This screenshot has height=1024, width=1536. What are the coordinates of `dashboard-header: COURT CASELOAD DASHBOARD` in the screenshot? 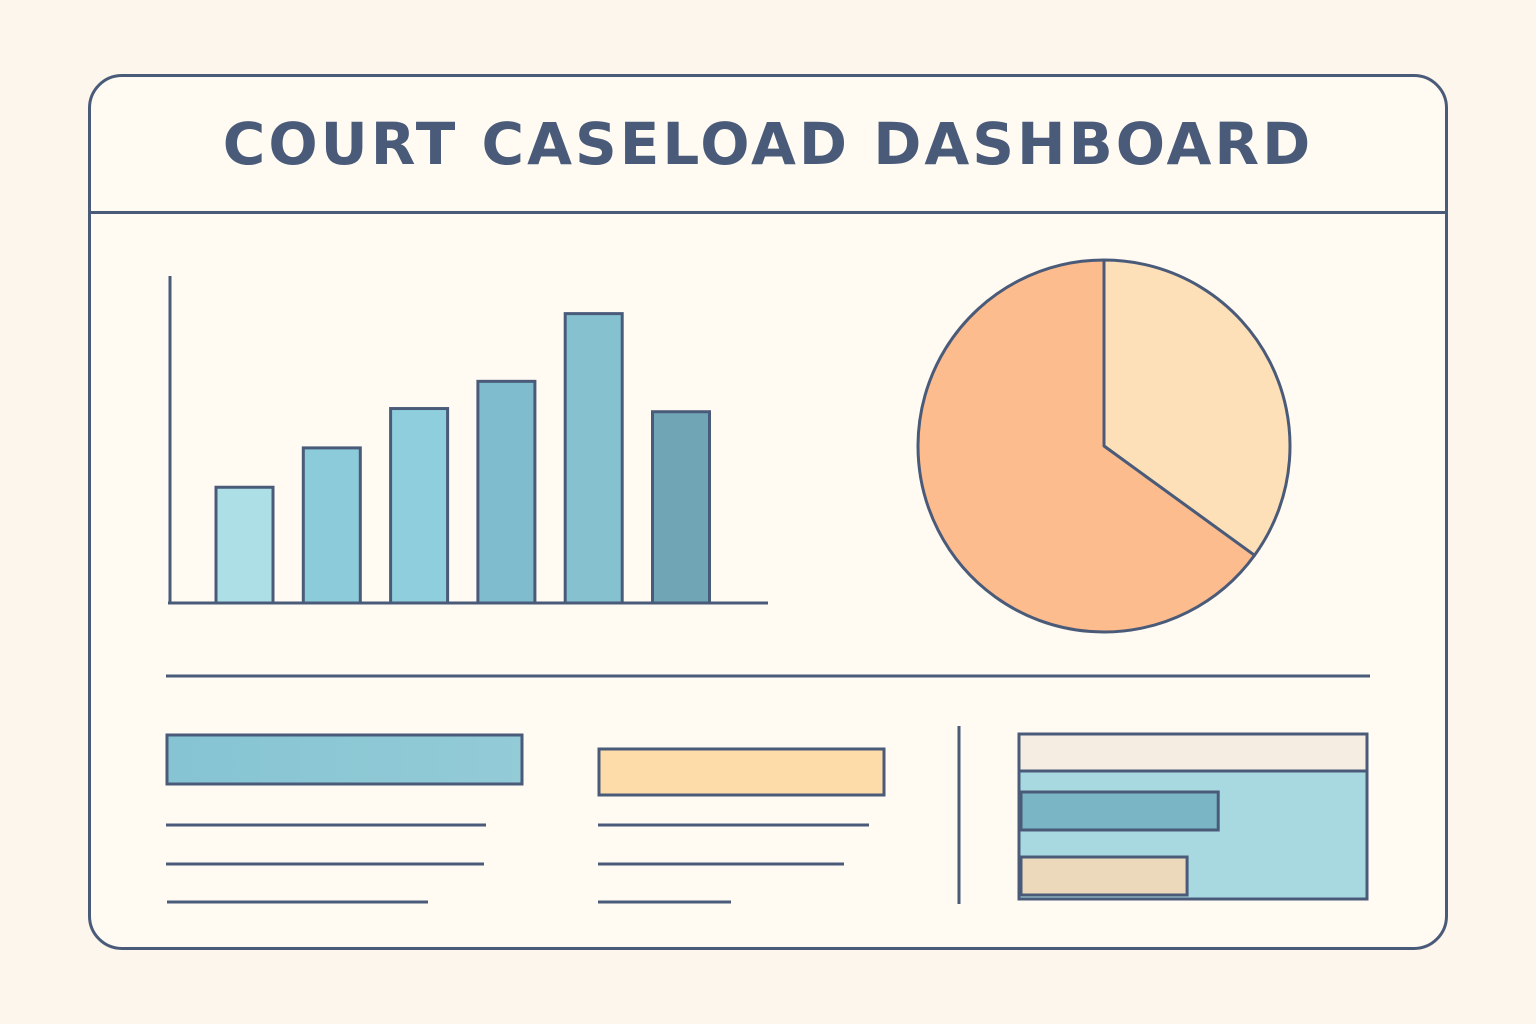 It's located at (768, 145).